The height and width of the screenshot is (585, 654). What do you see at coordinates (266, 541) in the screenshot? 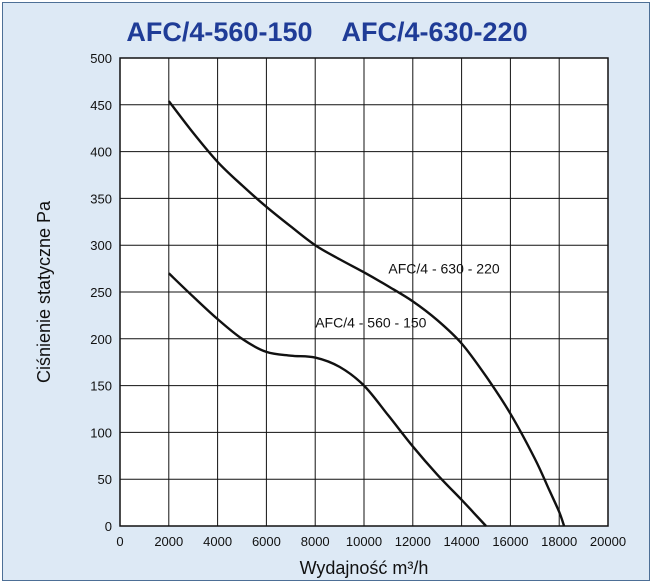
I see `x-tick-label: 6000` at bounding box center [266, 541].